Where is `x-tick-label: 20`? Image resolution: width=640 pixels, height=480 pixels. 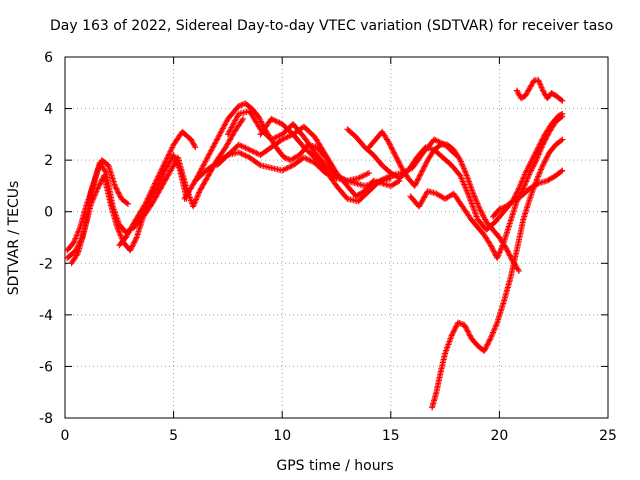 x-tick-label: 20 is located at coordinates (499, 436).